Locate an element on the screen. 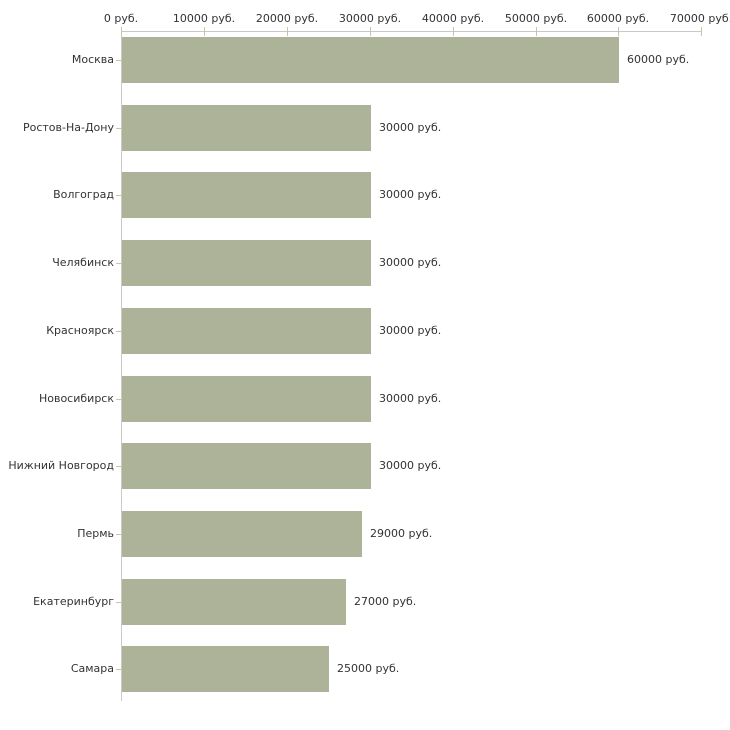 This screenshot has width=730, height=730. category-label: Волгоград is located at coordinates (83, 194).